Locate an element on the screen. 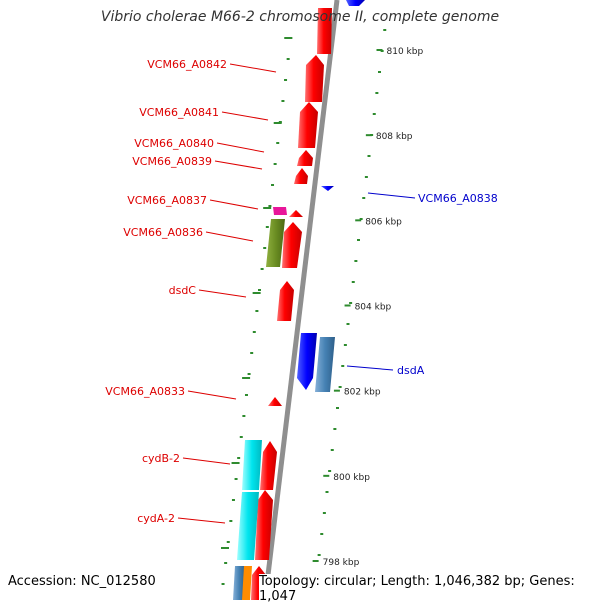 The height and width of the screenshot is (604, 600). gene-label-forward: VCM66_A0836 is located at coordinates (163, 232).